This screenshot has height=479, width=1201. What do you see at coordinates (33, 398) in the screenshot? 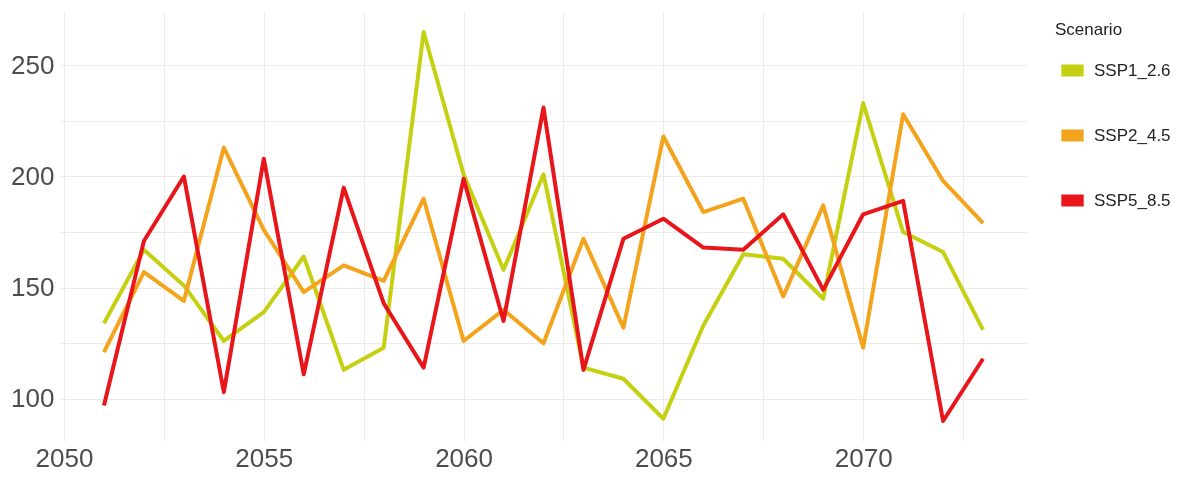
I see `y-tick-label: 100` at bounding box center [33, 398].